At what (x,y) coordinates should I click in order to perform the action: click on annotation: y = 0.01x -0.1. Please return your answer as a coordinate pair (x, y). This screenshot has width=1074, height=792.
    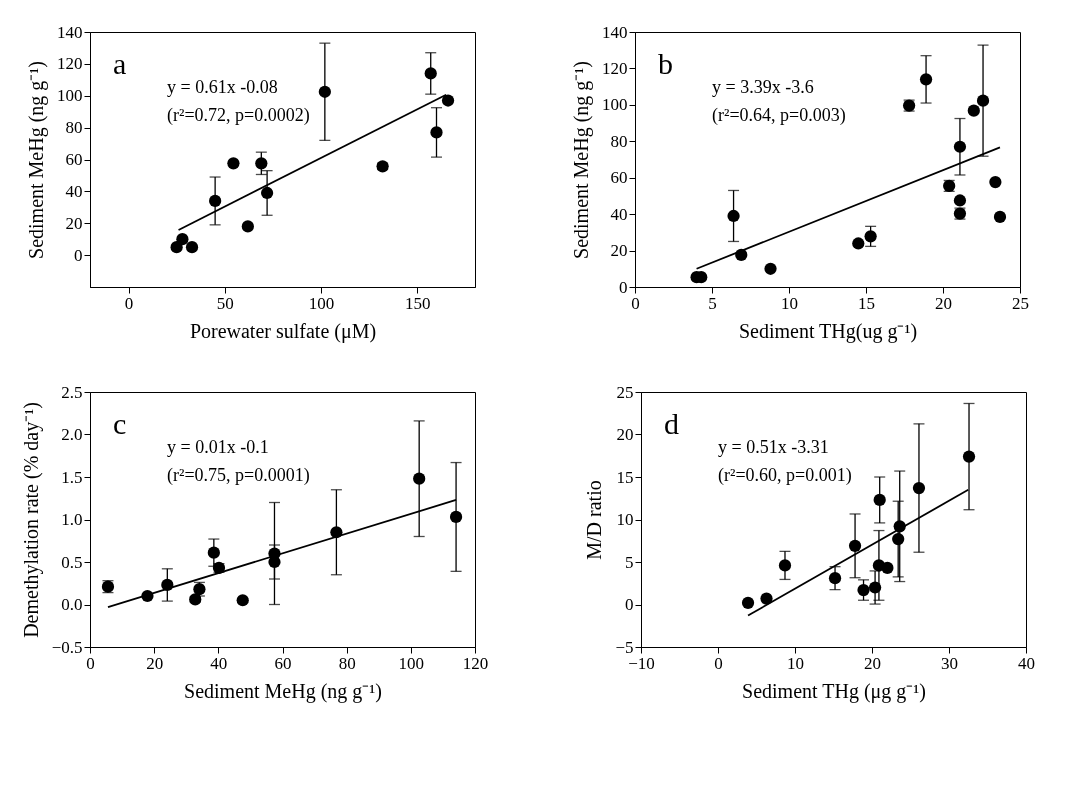
    Looking at the image, I should click on (218, 447).